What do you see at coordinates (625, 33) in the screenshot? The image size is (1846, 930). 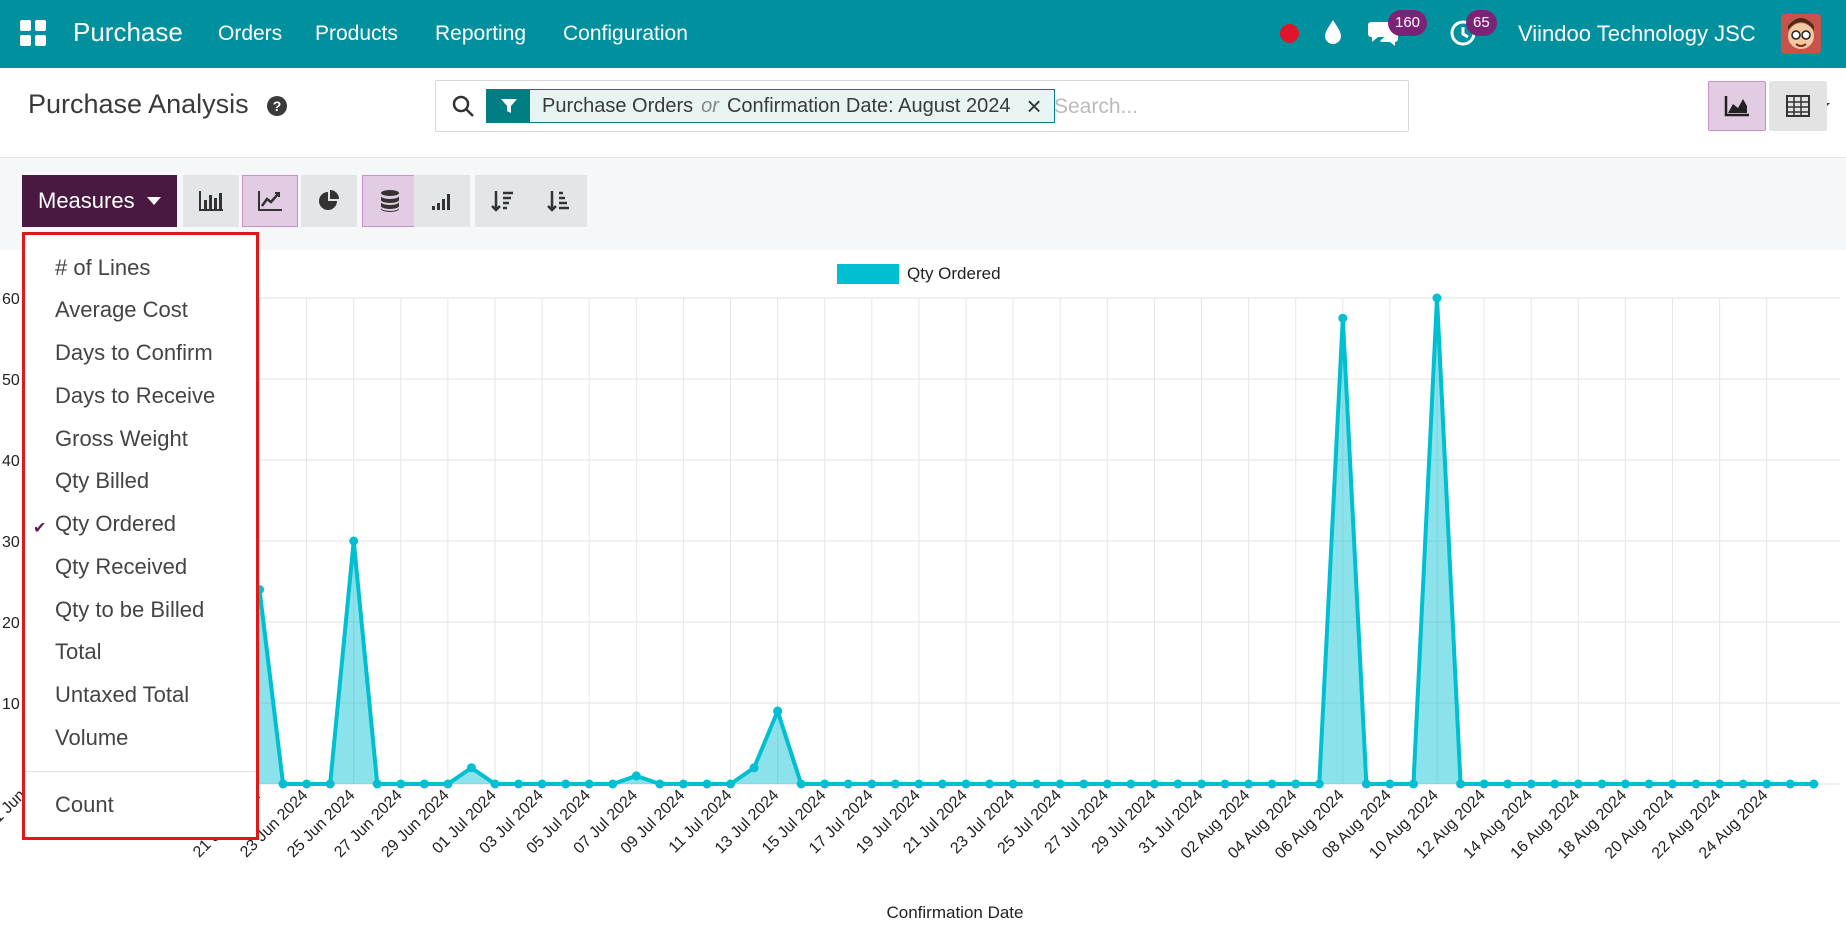 I see `menu-configuration: Configuration` at bounding box center [625, 33].